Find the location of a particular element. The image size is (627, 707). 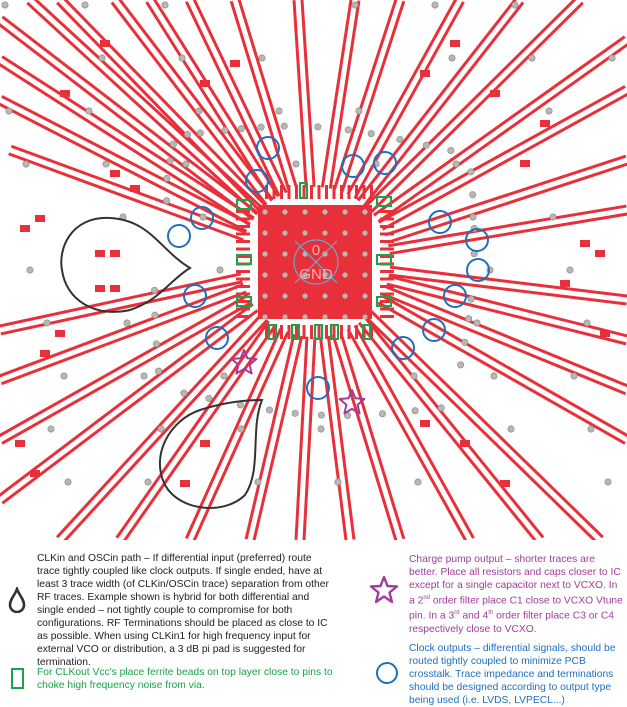

ground-pad-vias is located at coordinates (315, 264).